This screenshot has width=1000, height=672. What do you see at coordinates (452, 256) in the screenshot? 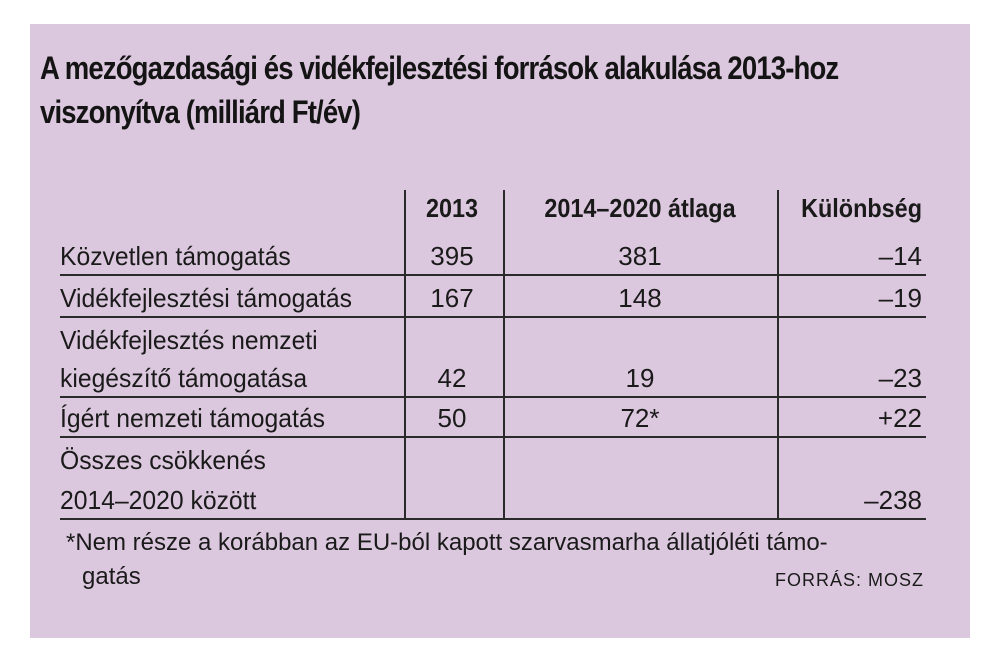
I see `row-1-2013: 395` at bounding box center [452, 256].